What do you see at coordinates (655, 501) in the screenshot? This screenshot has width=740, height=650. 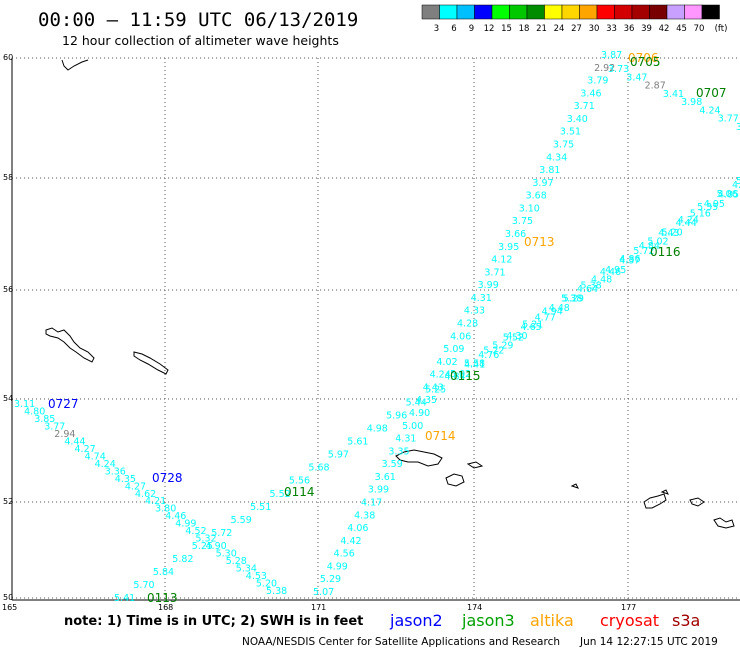 I see `island-kiska` at bounding box center [655, 501].